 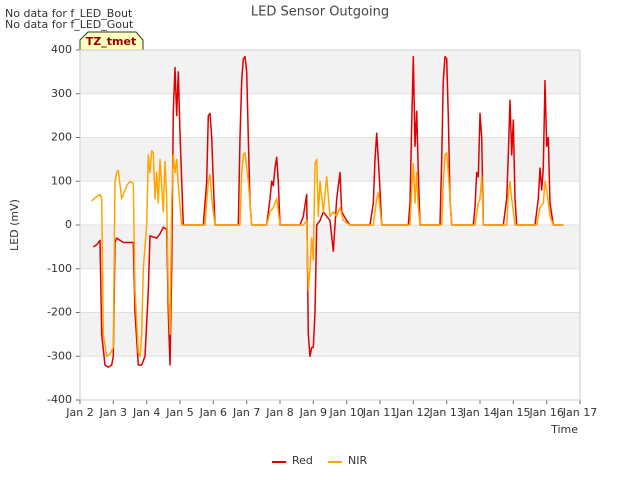 I want to click on y-tick-label: -400, so click(x=59, y=399).